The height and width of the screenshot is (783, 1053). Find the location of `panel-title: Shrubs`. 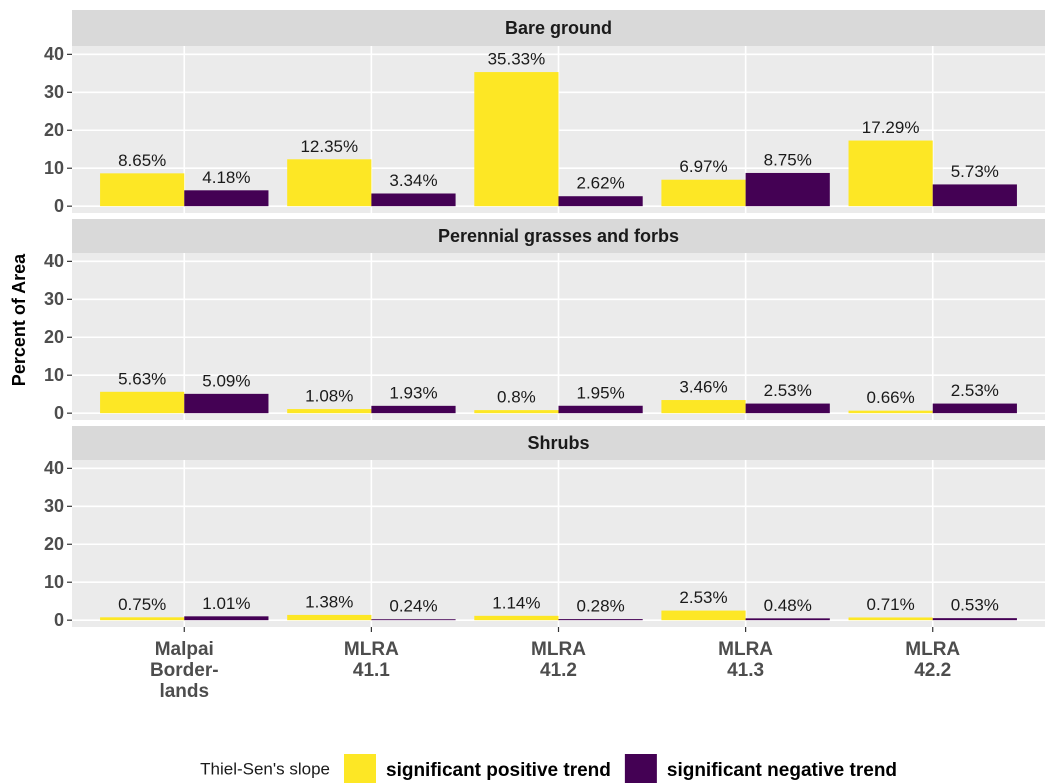

panel-title: Shrubs is located at coordinates (558, 443).